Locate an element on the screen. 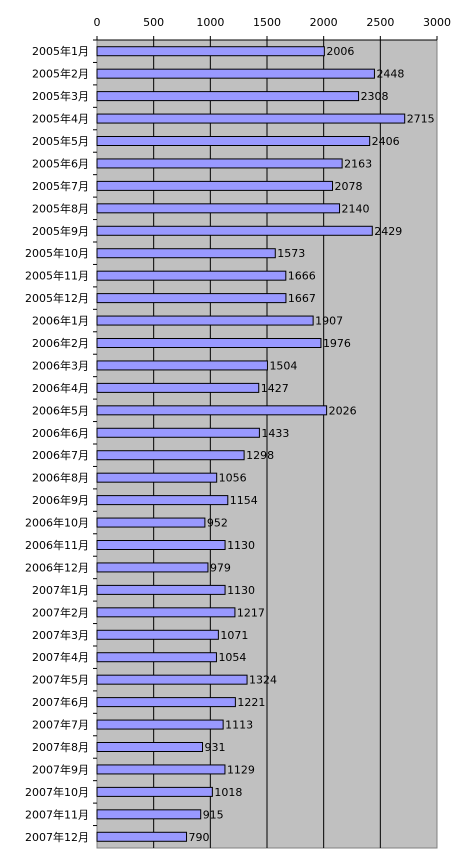 The image size is (460, 858). data-label: 915 is located at coordinates (213, 814).